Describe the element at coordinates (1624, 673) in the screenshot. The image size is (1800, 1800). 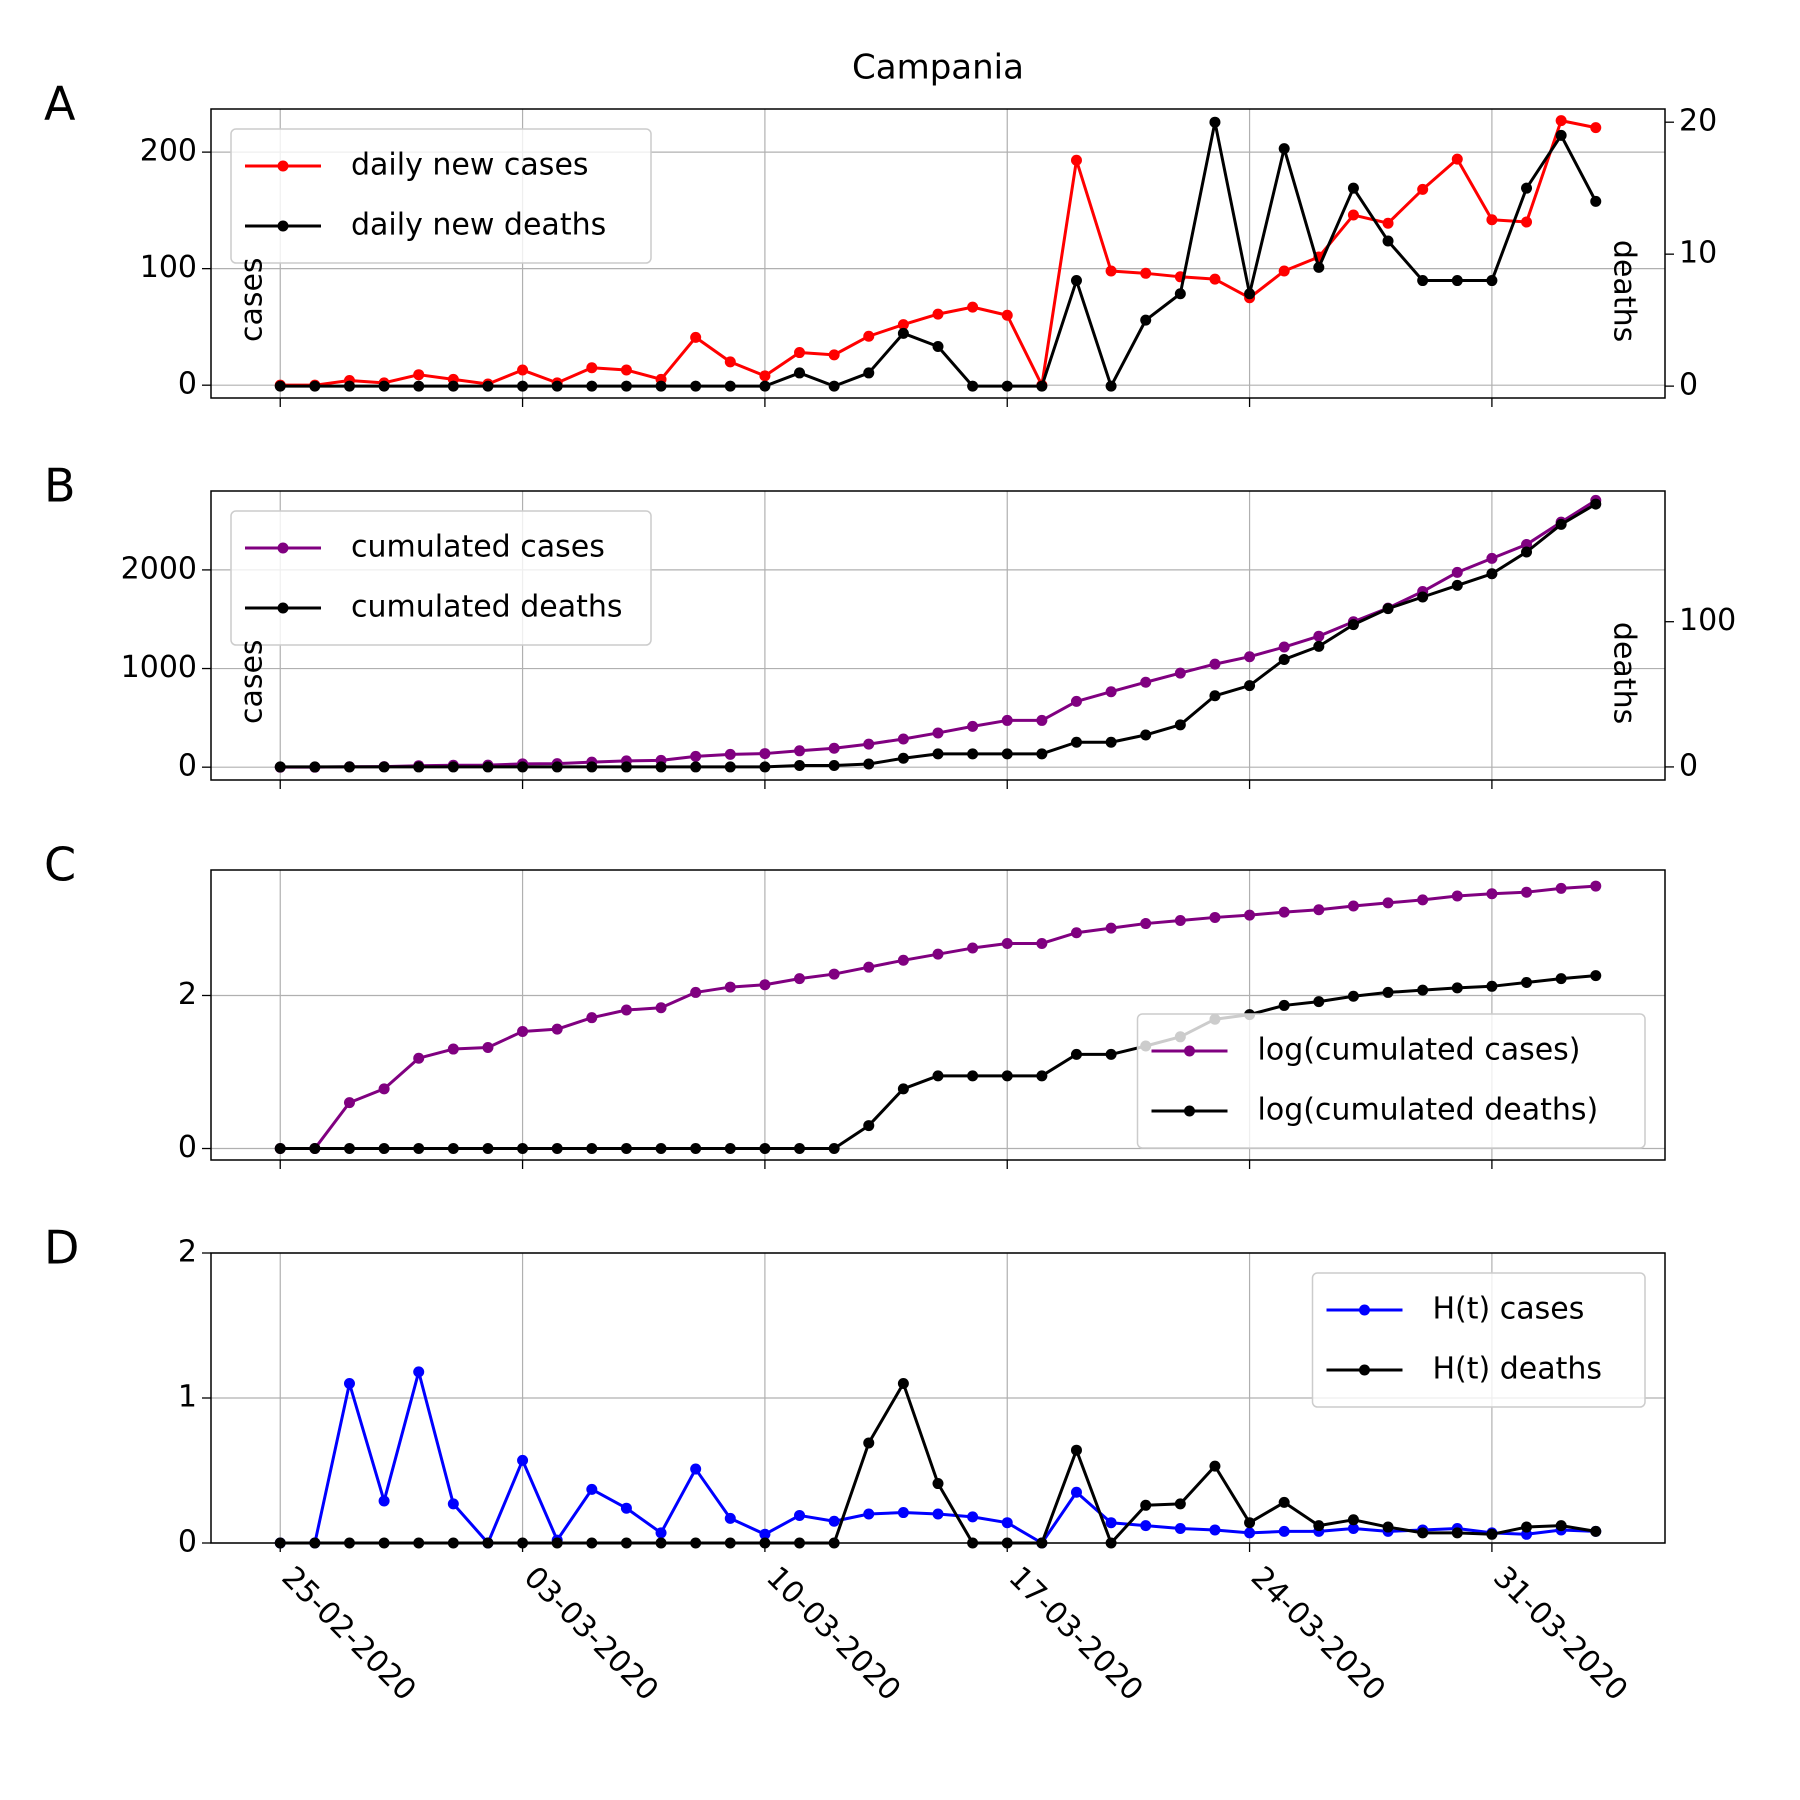
I see `y2-axis-label: deaths` at that location.